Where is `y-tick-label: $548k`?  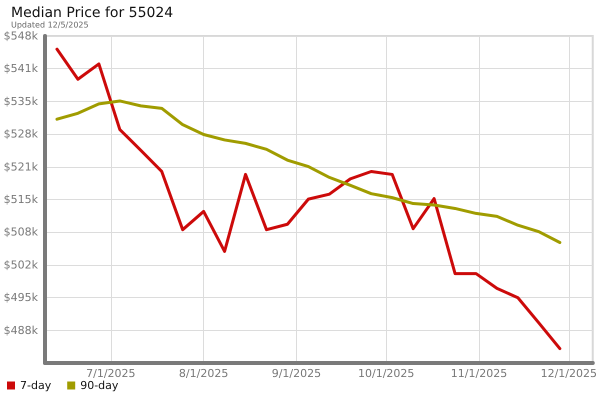 y-tick-label: $548k is located at coordinates (21, 36).